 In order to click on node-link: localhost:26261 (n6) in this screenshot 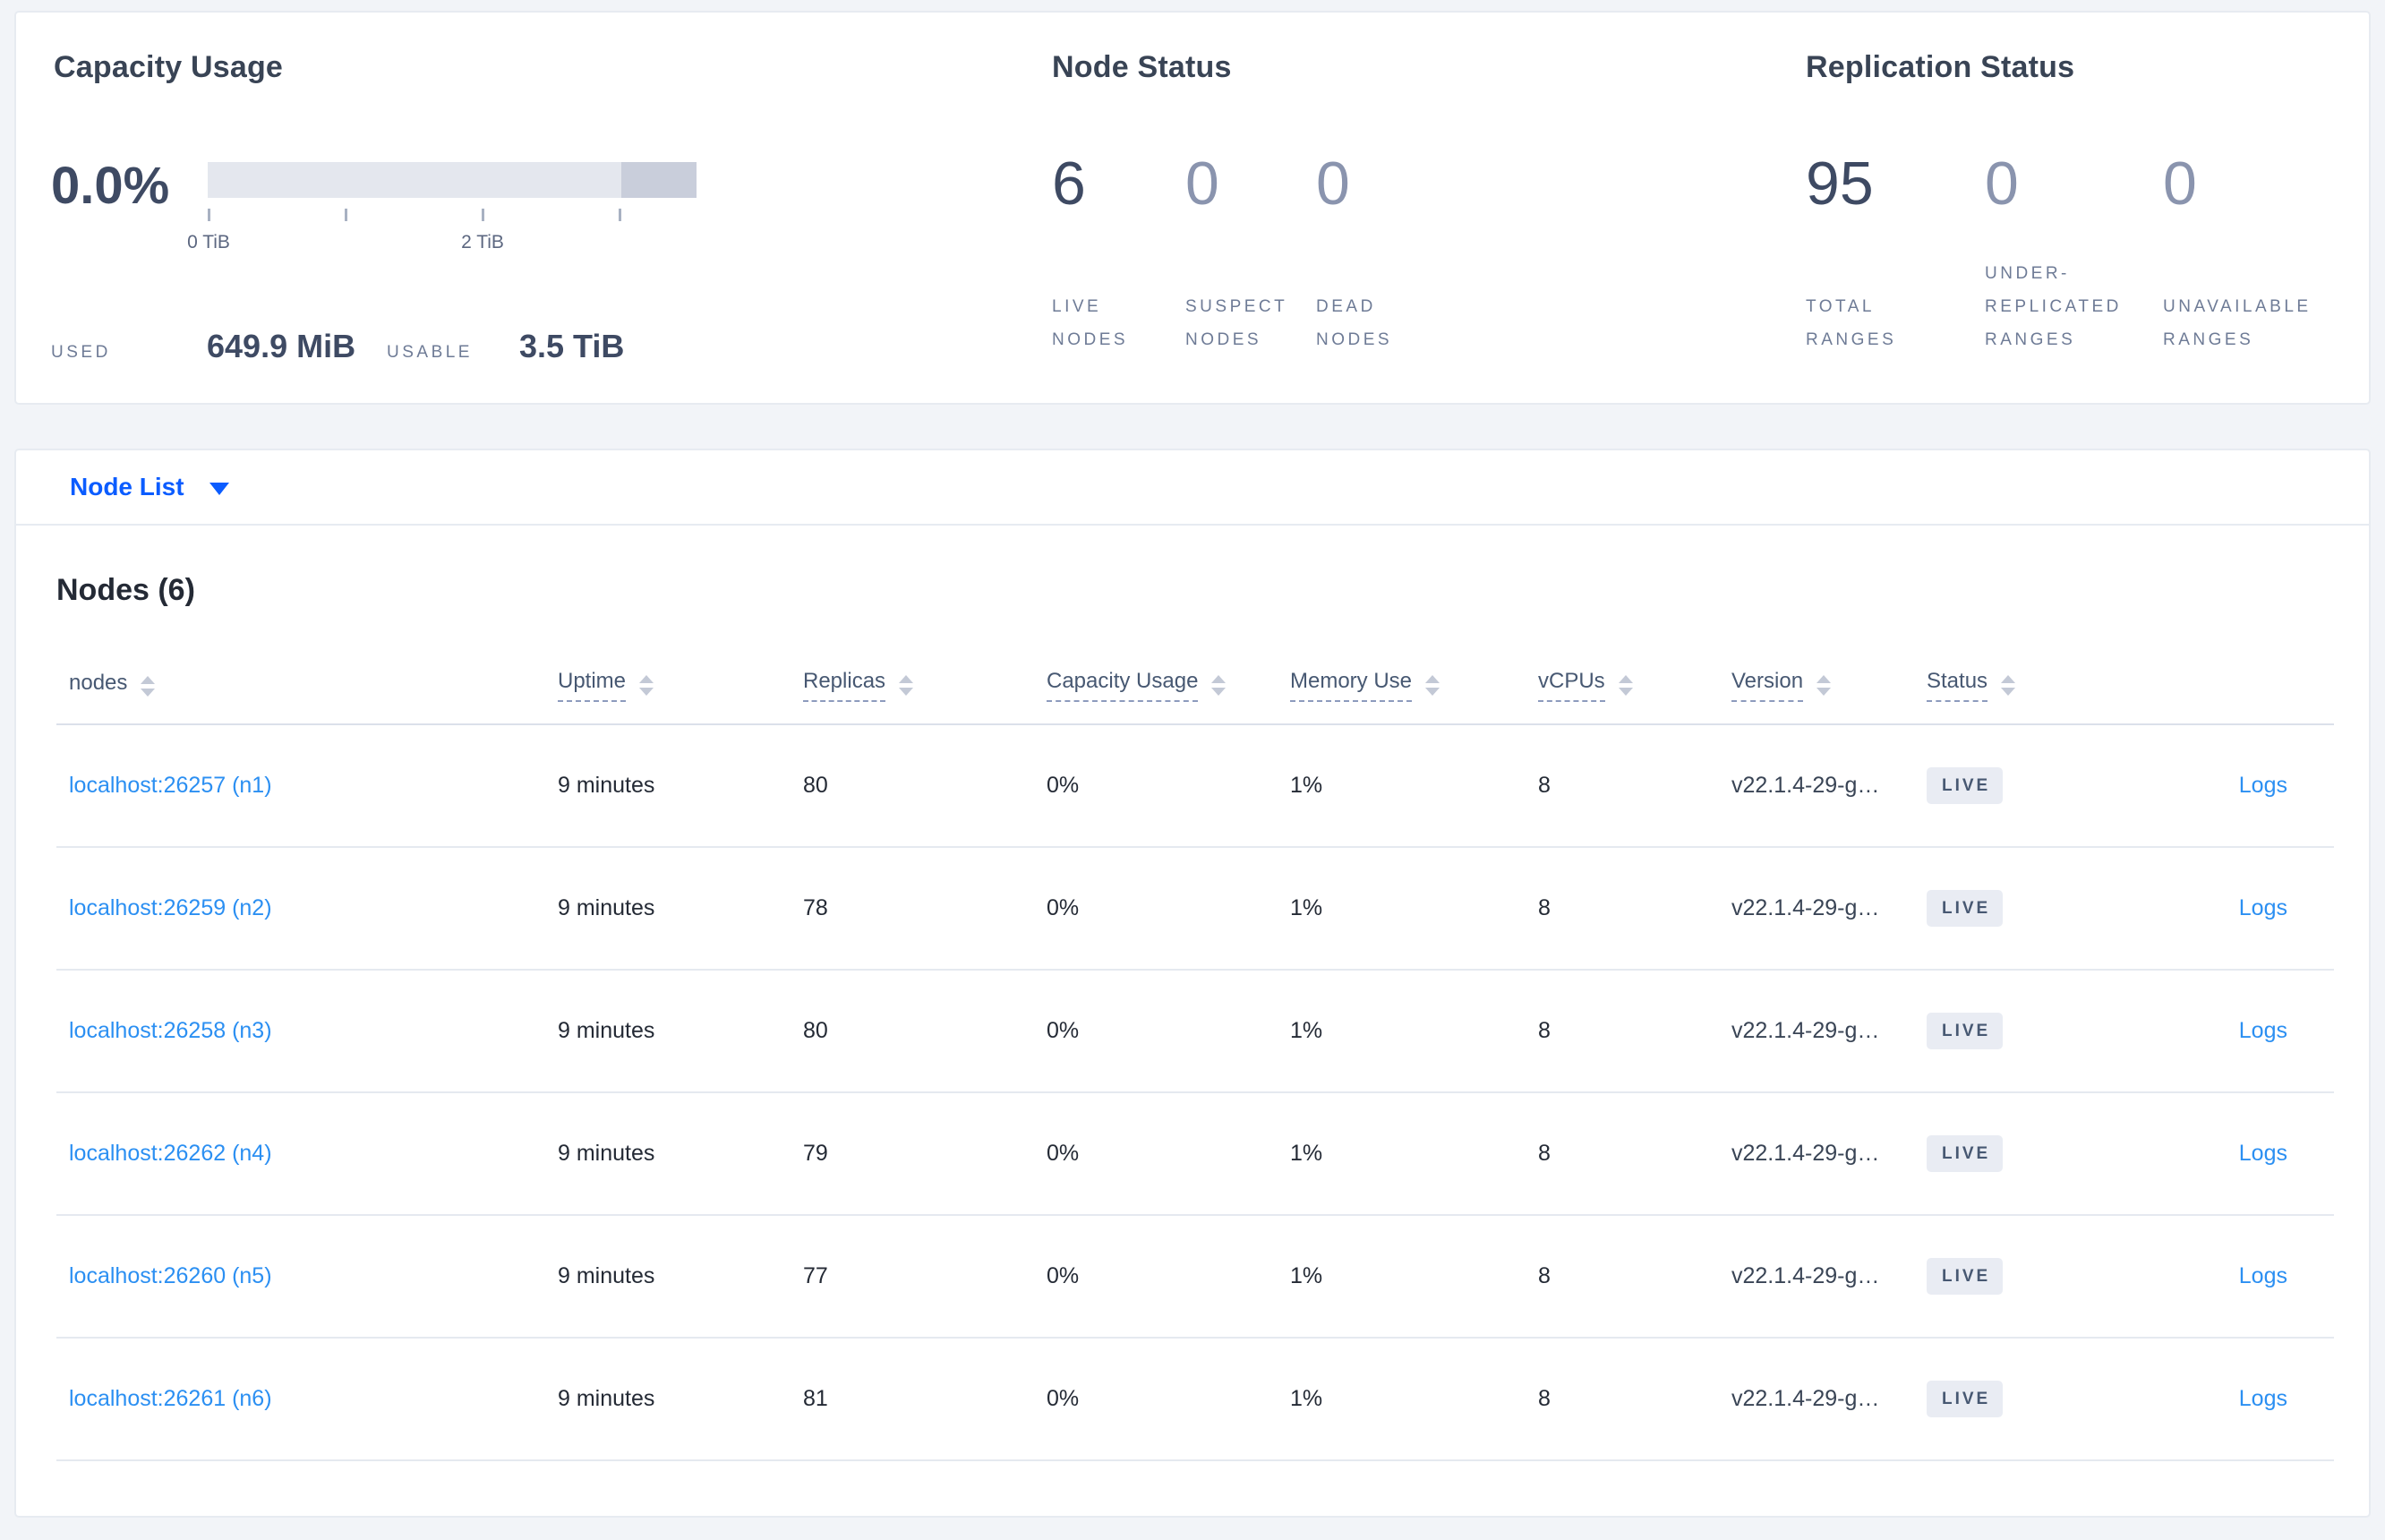, I will do `click(170, 1398)`.